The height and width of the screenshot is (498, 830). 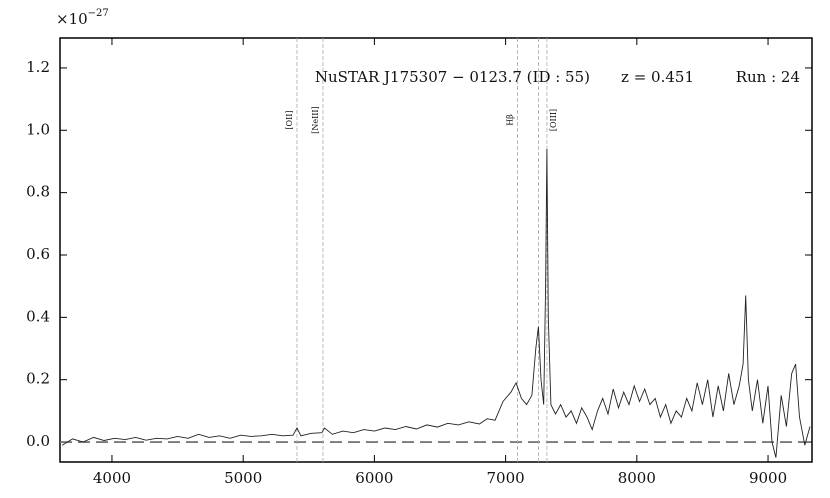 I want to click on offset-exponent: −27, so click(x=98, y=13).